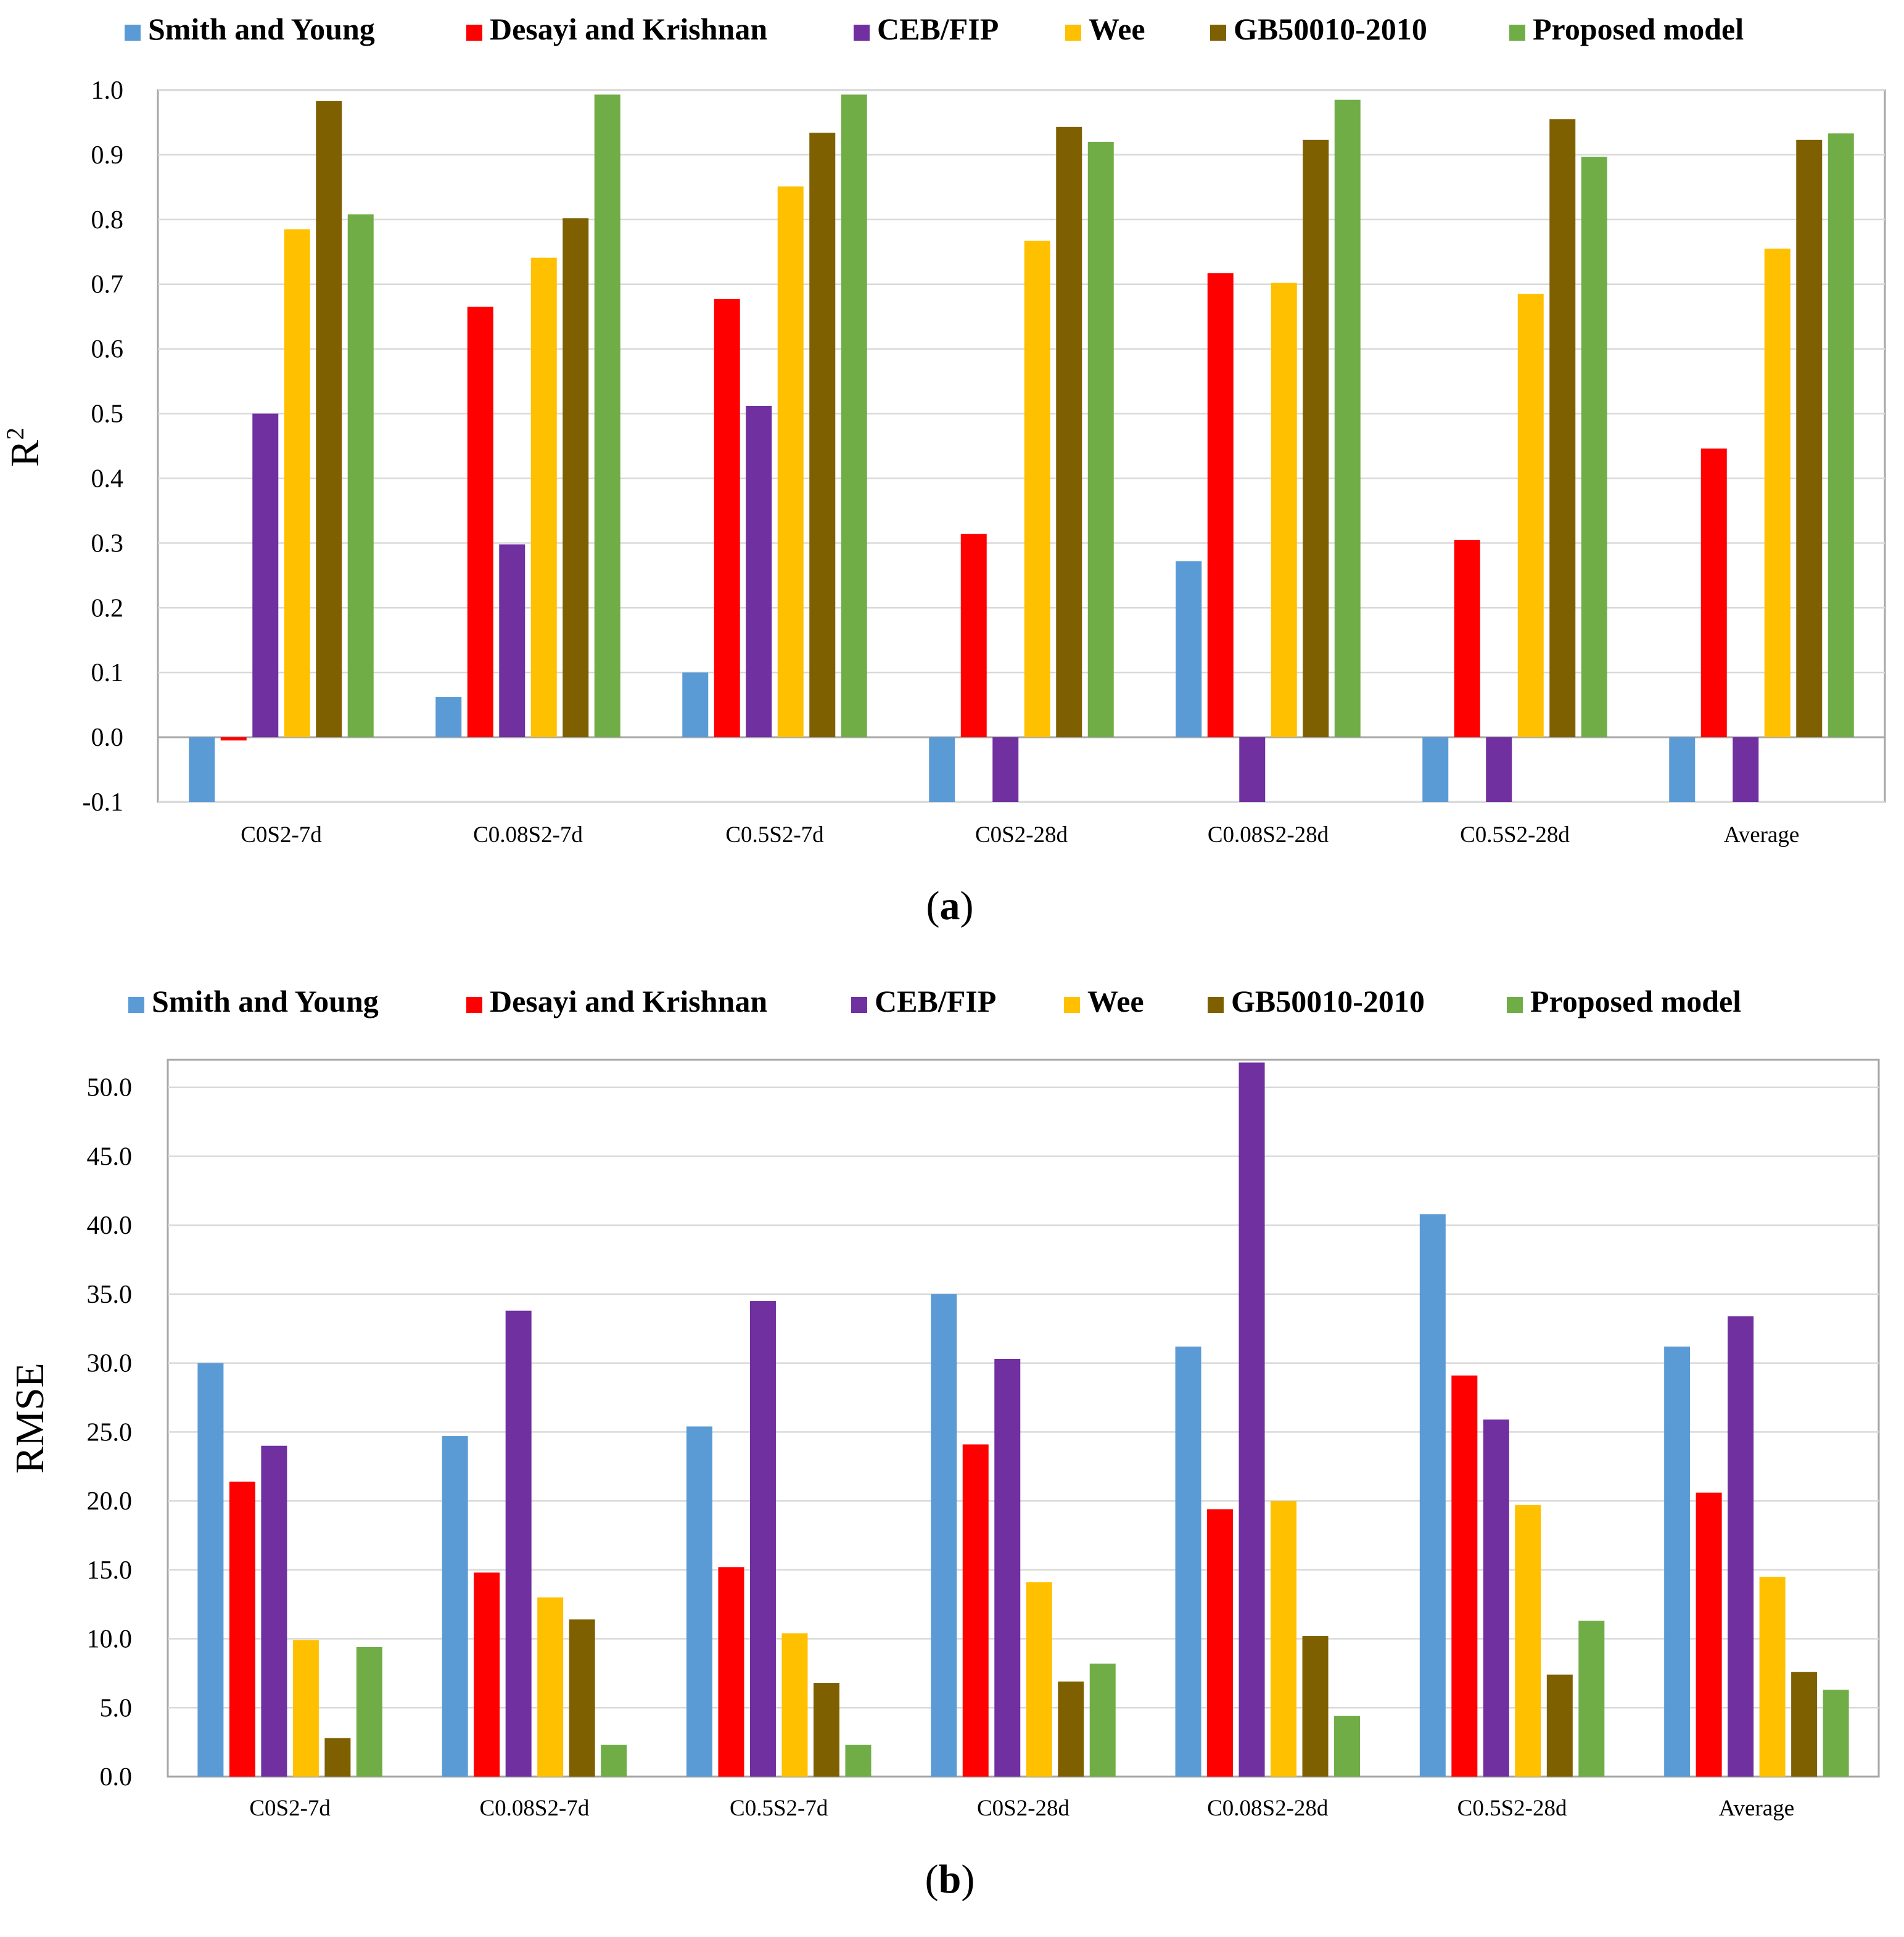 This screenshot has height=1937, width=1904. Describe the element at coordinates (107, 285) in the screenshot. I see `y-tick-label: 0.7` at that location.